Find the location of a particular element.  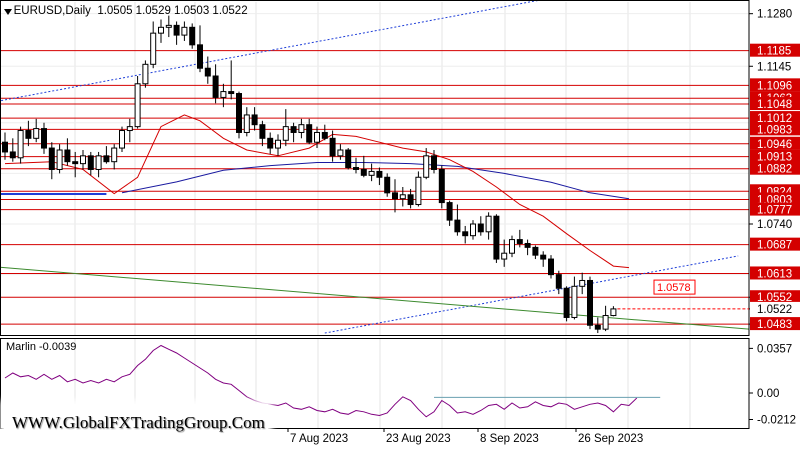

level-tag-label: 1.0946 is located at coordinates (774, 145).